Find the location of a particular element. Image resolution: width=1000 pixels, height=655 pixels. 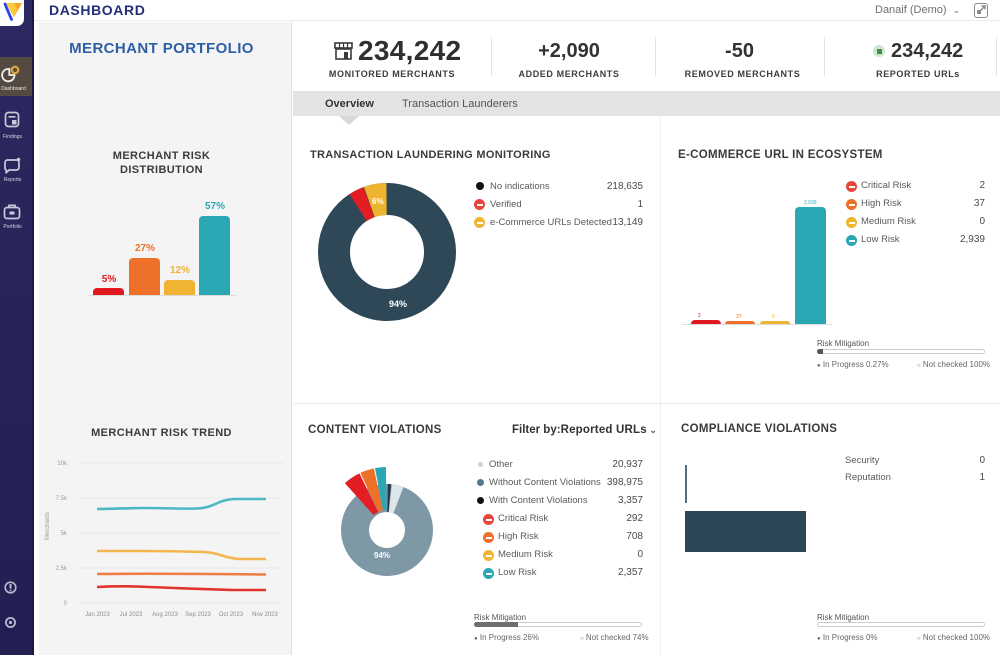

svg-text: Merchants is located at coordinates (48, 526).